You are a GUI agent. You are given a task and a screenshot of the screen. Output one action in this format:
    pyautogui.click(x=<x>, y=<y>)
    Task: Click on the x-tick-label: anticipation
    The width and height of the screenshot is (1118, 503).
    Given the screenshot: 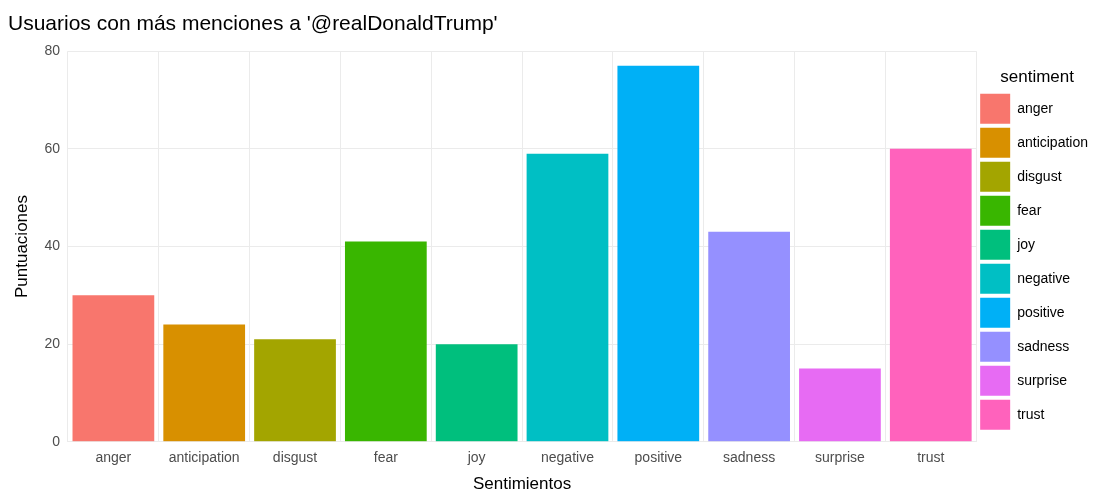 What is the action you would take?
    pyautogui.click(x=204, y=457)
    